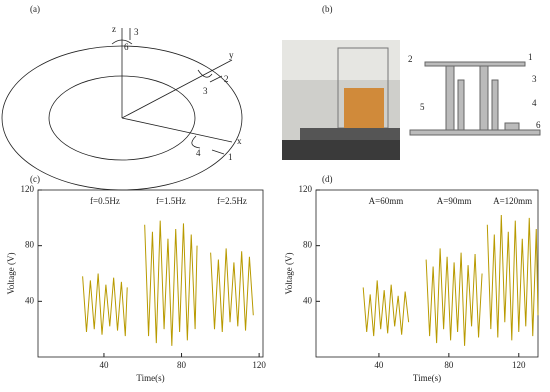 The height and width of the screenshot is (392, 550). Describe the element at coordinates (171, 201) in the screenshot. I see `series-label: f=1.5Hz` at that location.